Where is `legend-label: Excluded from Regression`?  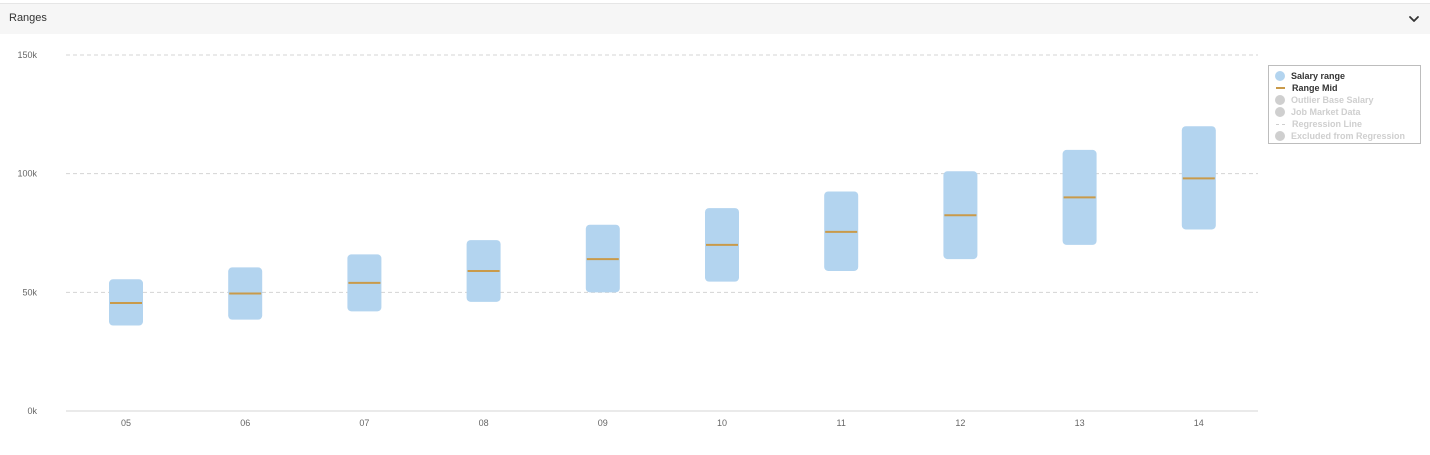 legend-label: Excluded from Regression is located at coordinates (1348, 136).